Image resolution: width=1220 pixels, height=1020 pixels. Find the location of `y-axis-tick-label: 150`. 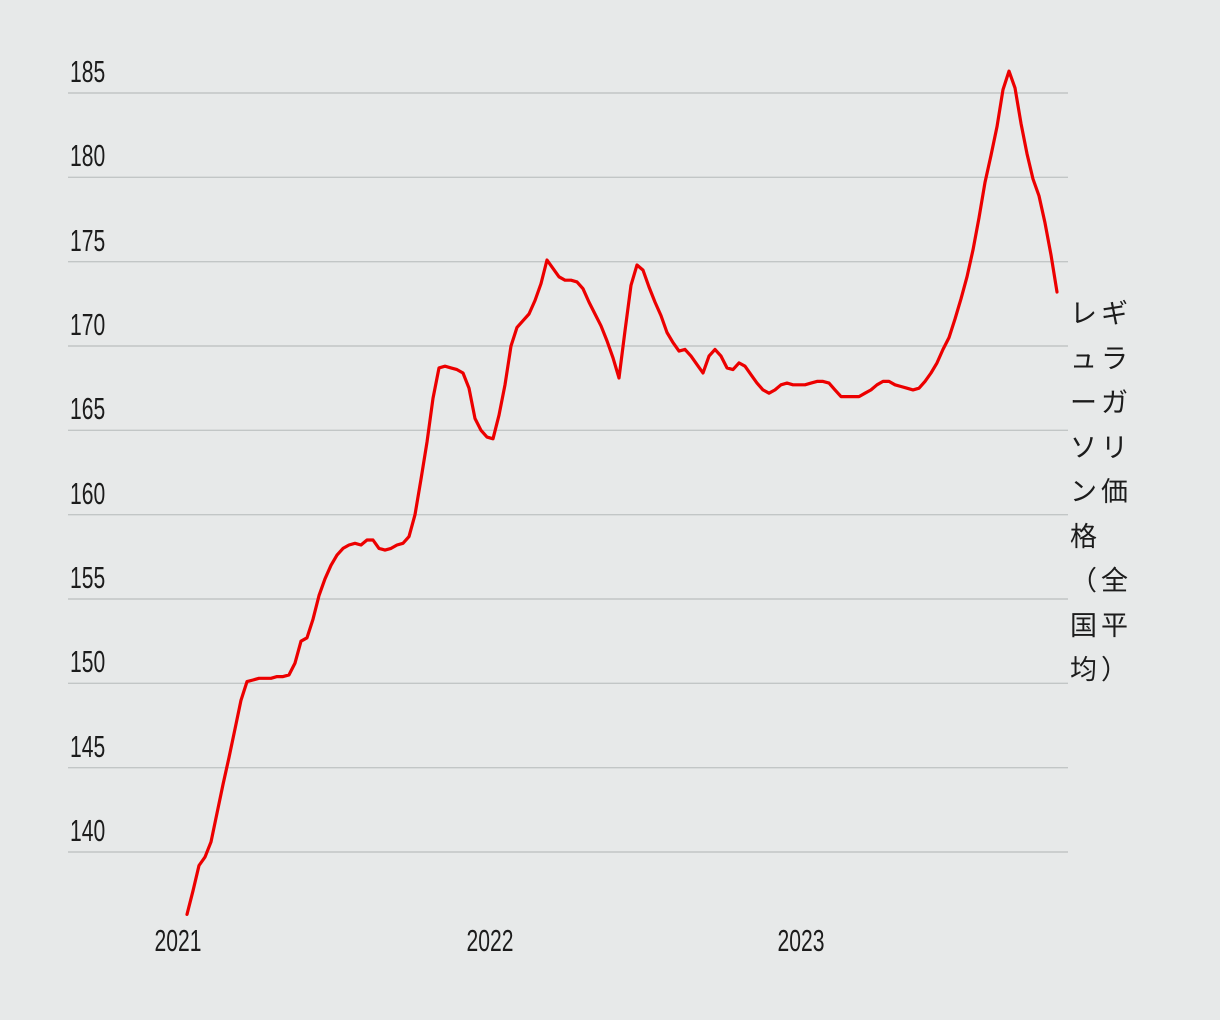

y-axis-tick-label: 150 is located at coordinates (88, 662).